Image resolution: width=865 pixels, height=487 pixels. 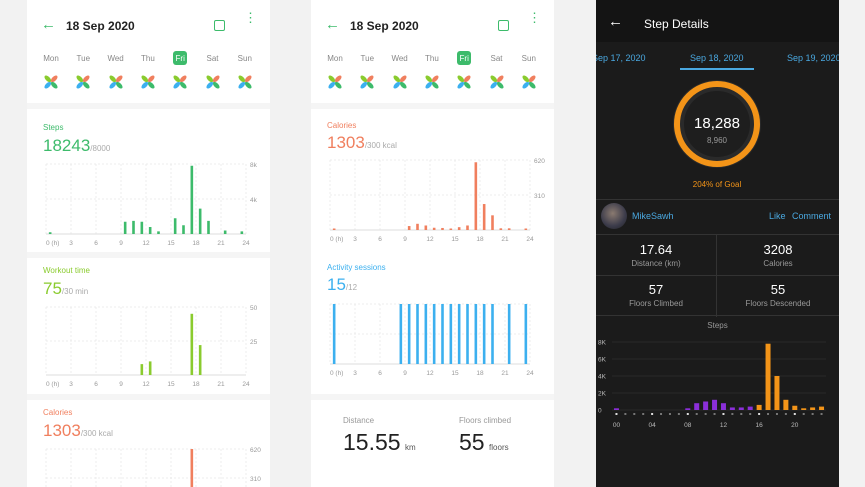 I want to click on y-tick-label: 310, so click(x=539, y=196).